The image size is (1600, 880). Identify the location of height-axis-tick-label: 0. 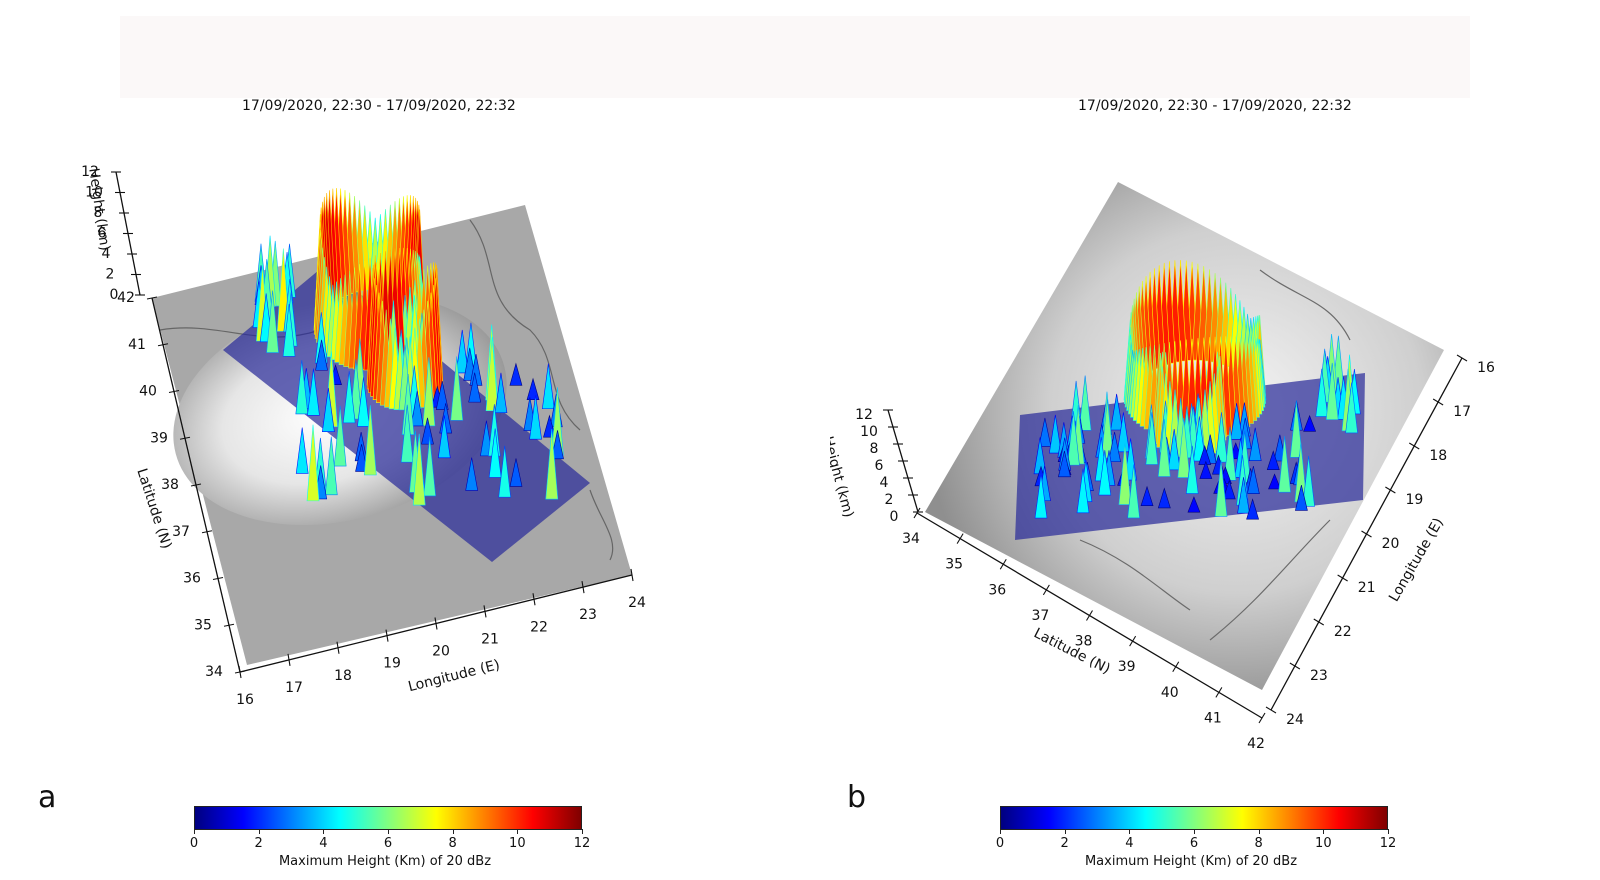
(894, 517).